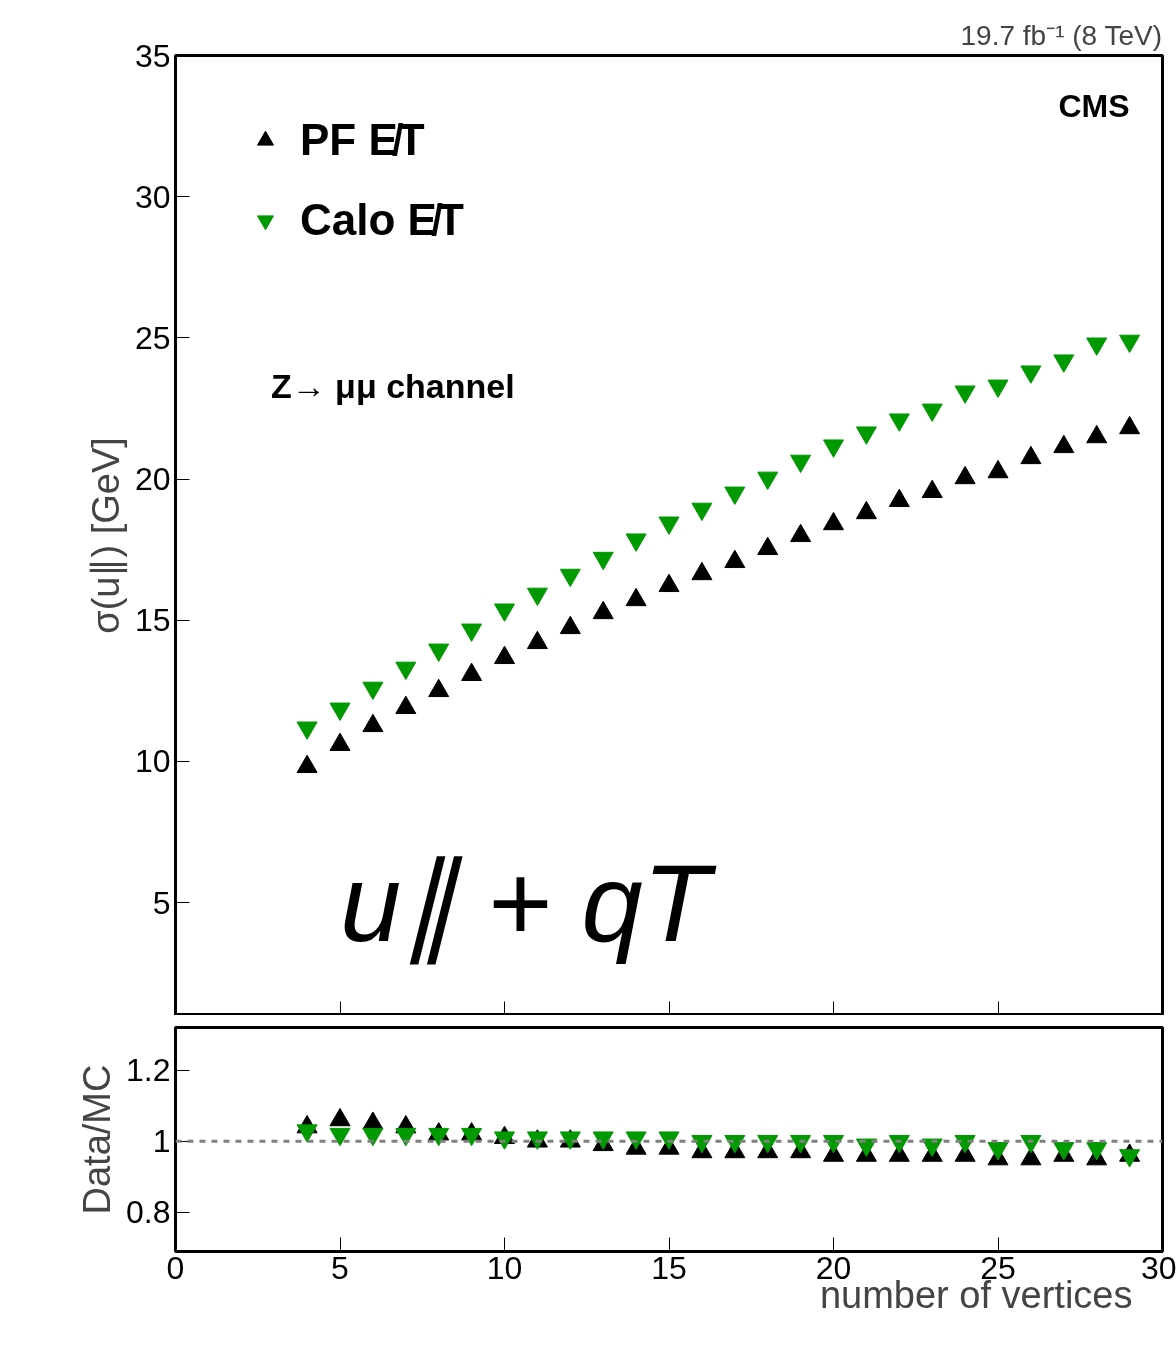  I want to click on y-tick-label: 5, so click(161, 902).